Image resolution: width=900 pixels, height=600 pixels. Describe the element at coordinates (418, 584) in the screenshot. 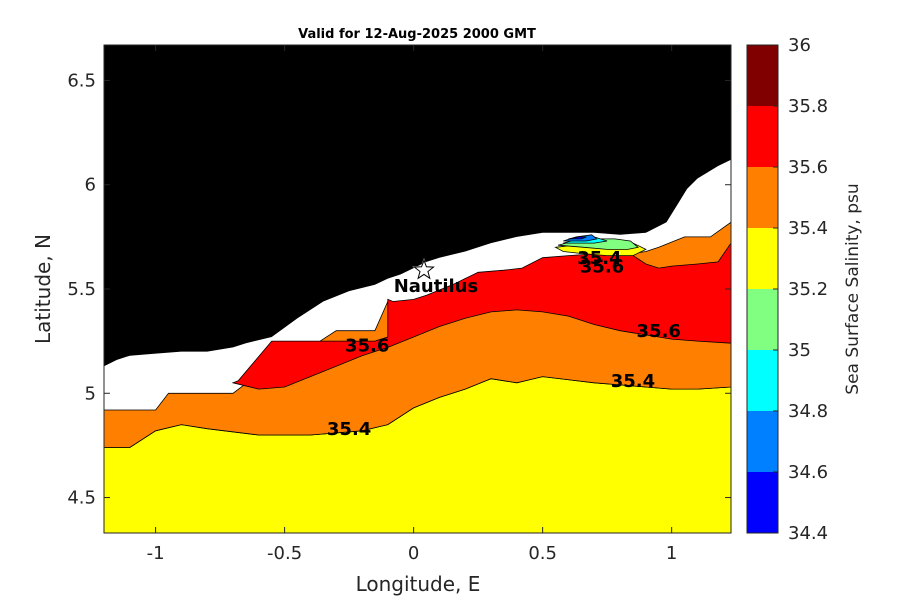

I see `x-axis-label: Longitude, E` at that location.